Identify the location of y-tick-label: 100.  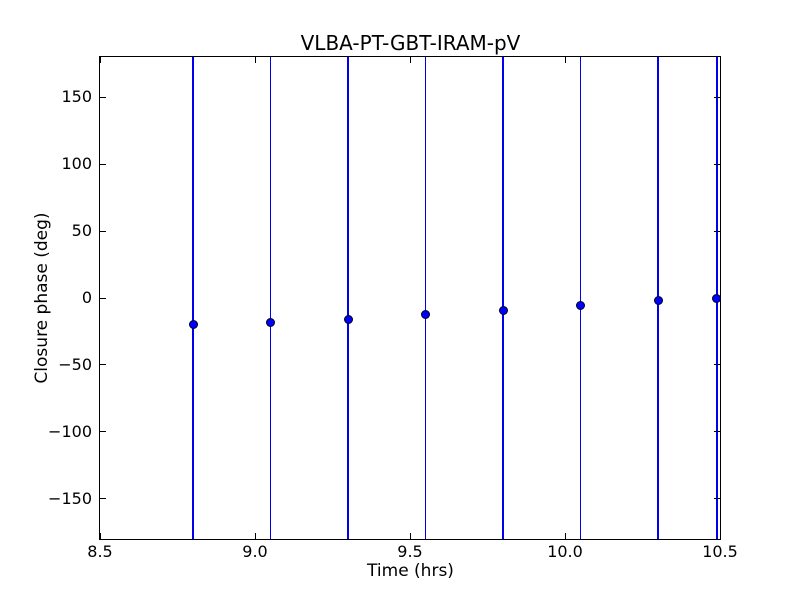
(76, 164).